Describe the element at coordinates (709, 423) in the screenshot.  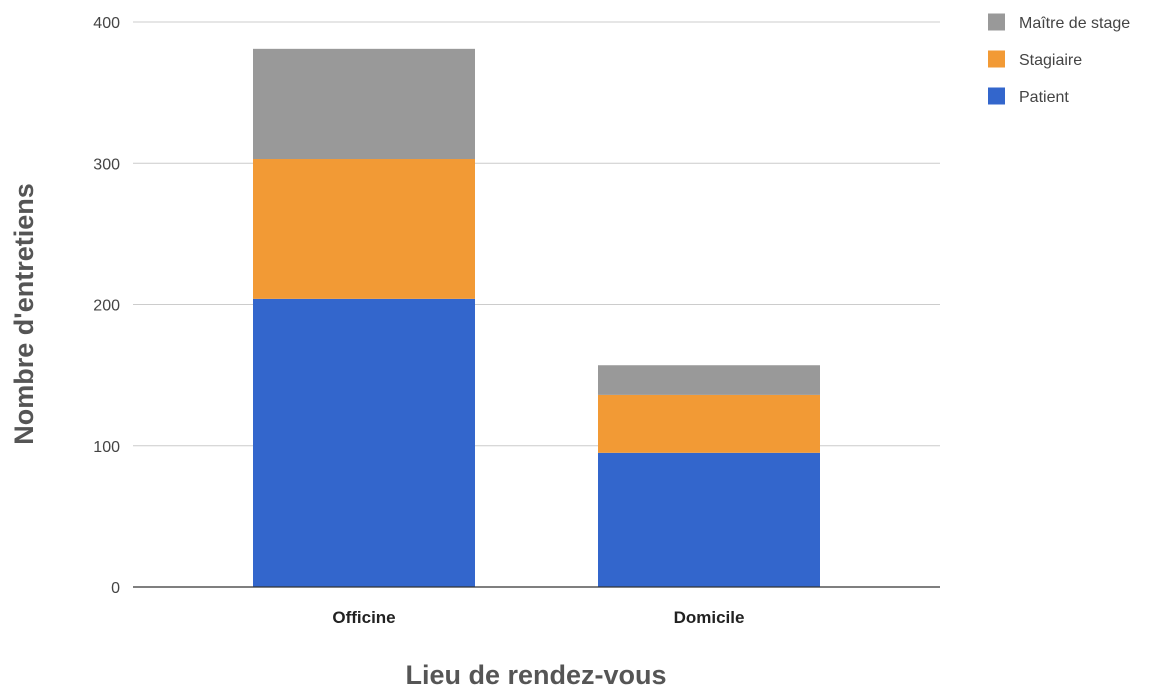
I see `bar-segment-domicile-stagiaire` at that location.